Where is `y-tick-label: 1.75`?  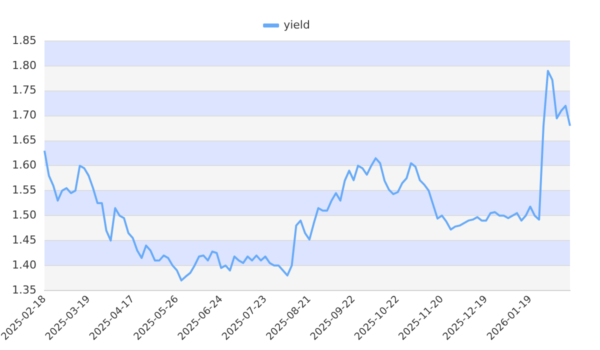 y-tick-label: 1.75 is located at coordinates (24, 90).